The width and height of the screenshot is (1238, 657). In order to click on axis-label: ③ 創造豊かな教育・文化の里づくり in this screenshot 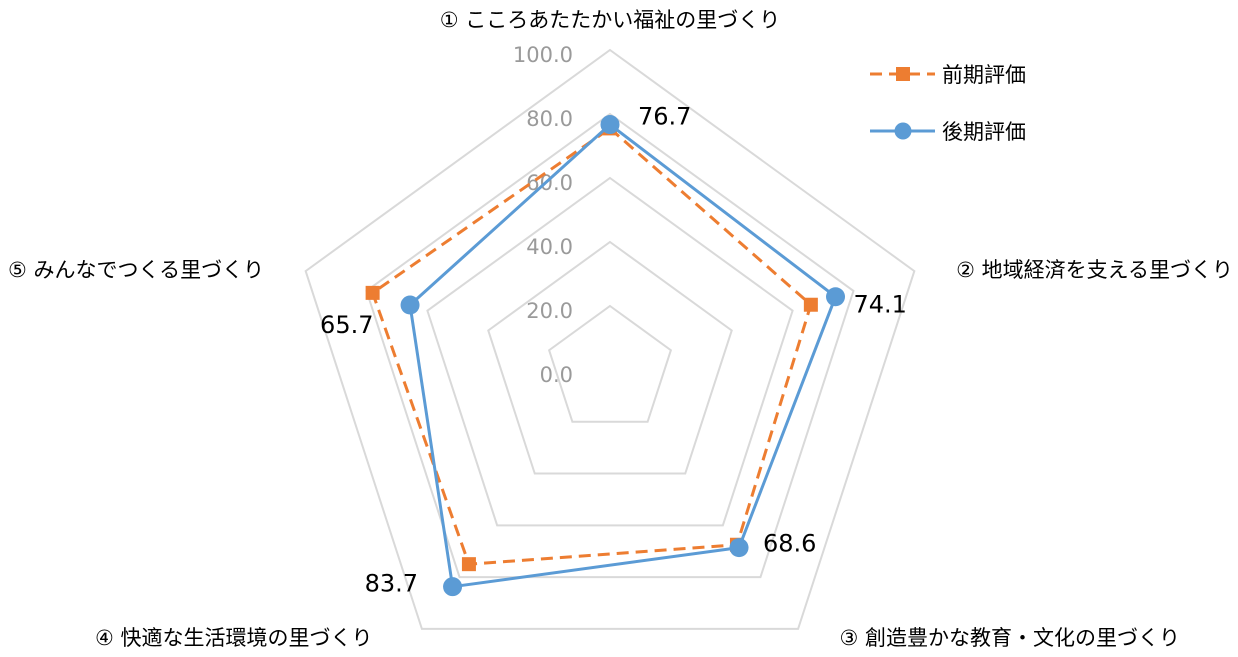, I will do `click(1009, 638)`.